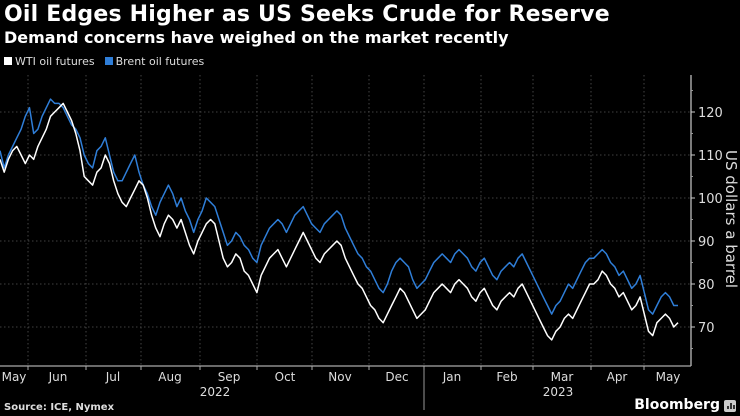  I want to click on legend-item-wti: WTI oil futures, so click(49, 61).